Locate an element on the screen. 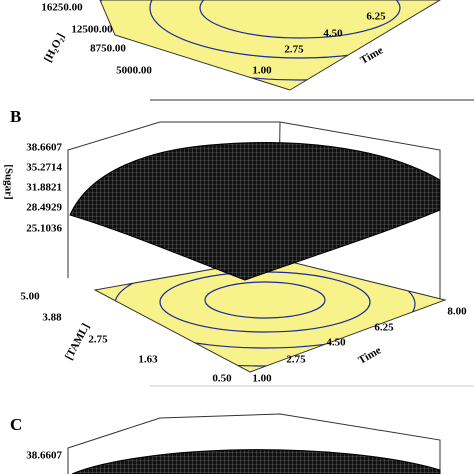 The width and height of the screenshot is (474, 474). tick-label: 35.2714 is located at coordinates (44, 168).